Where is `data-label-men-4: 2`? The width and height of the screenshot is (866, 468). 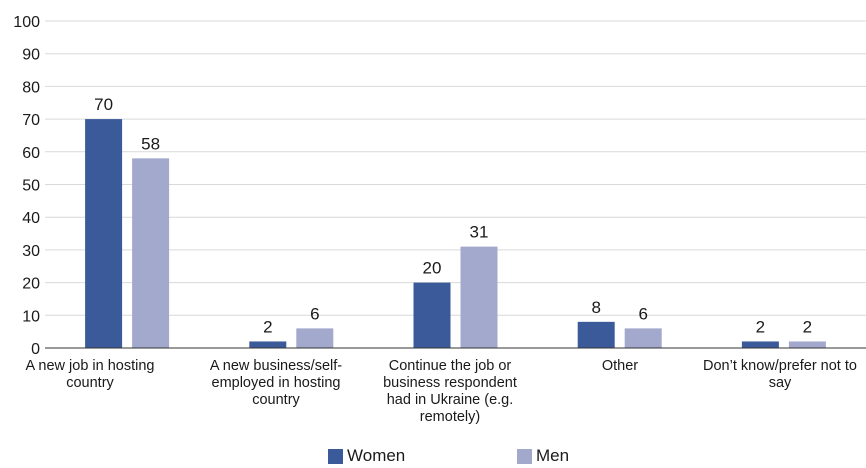
data-label-men-4: 2 is located at coordinates (807, 326).